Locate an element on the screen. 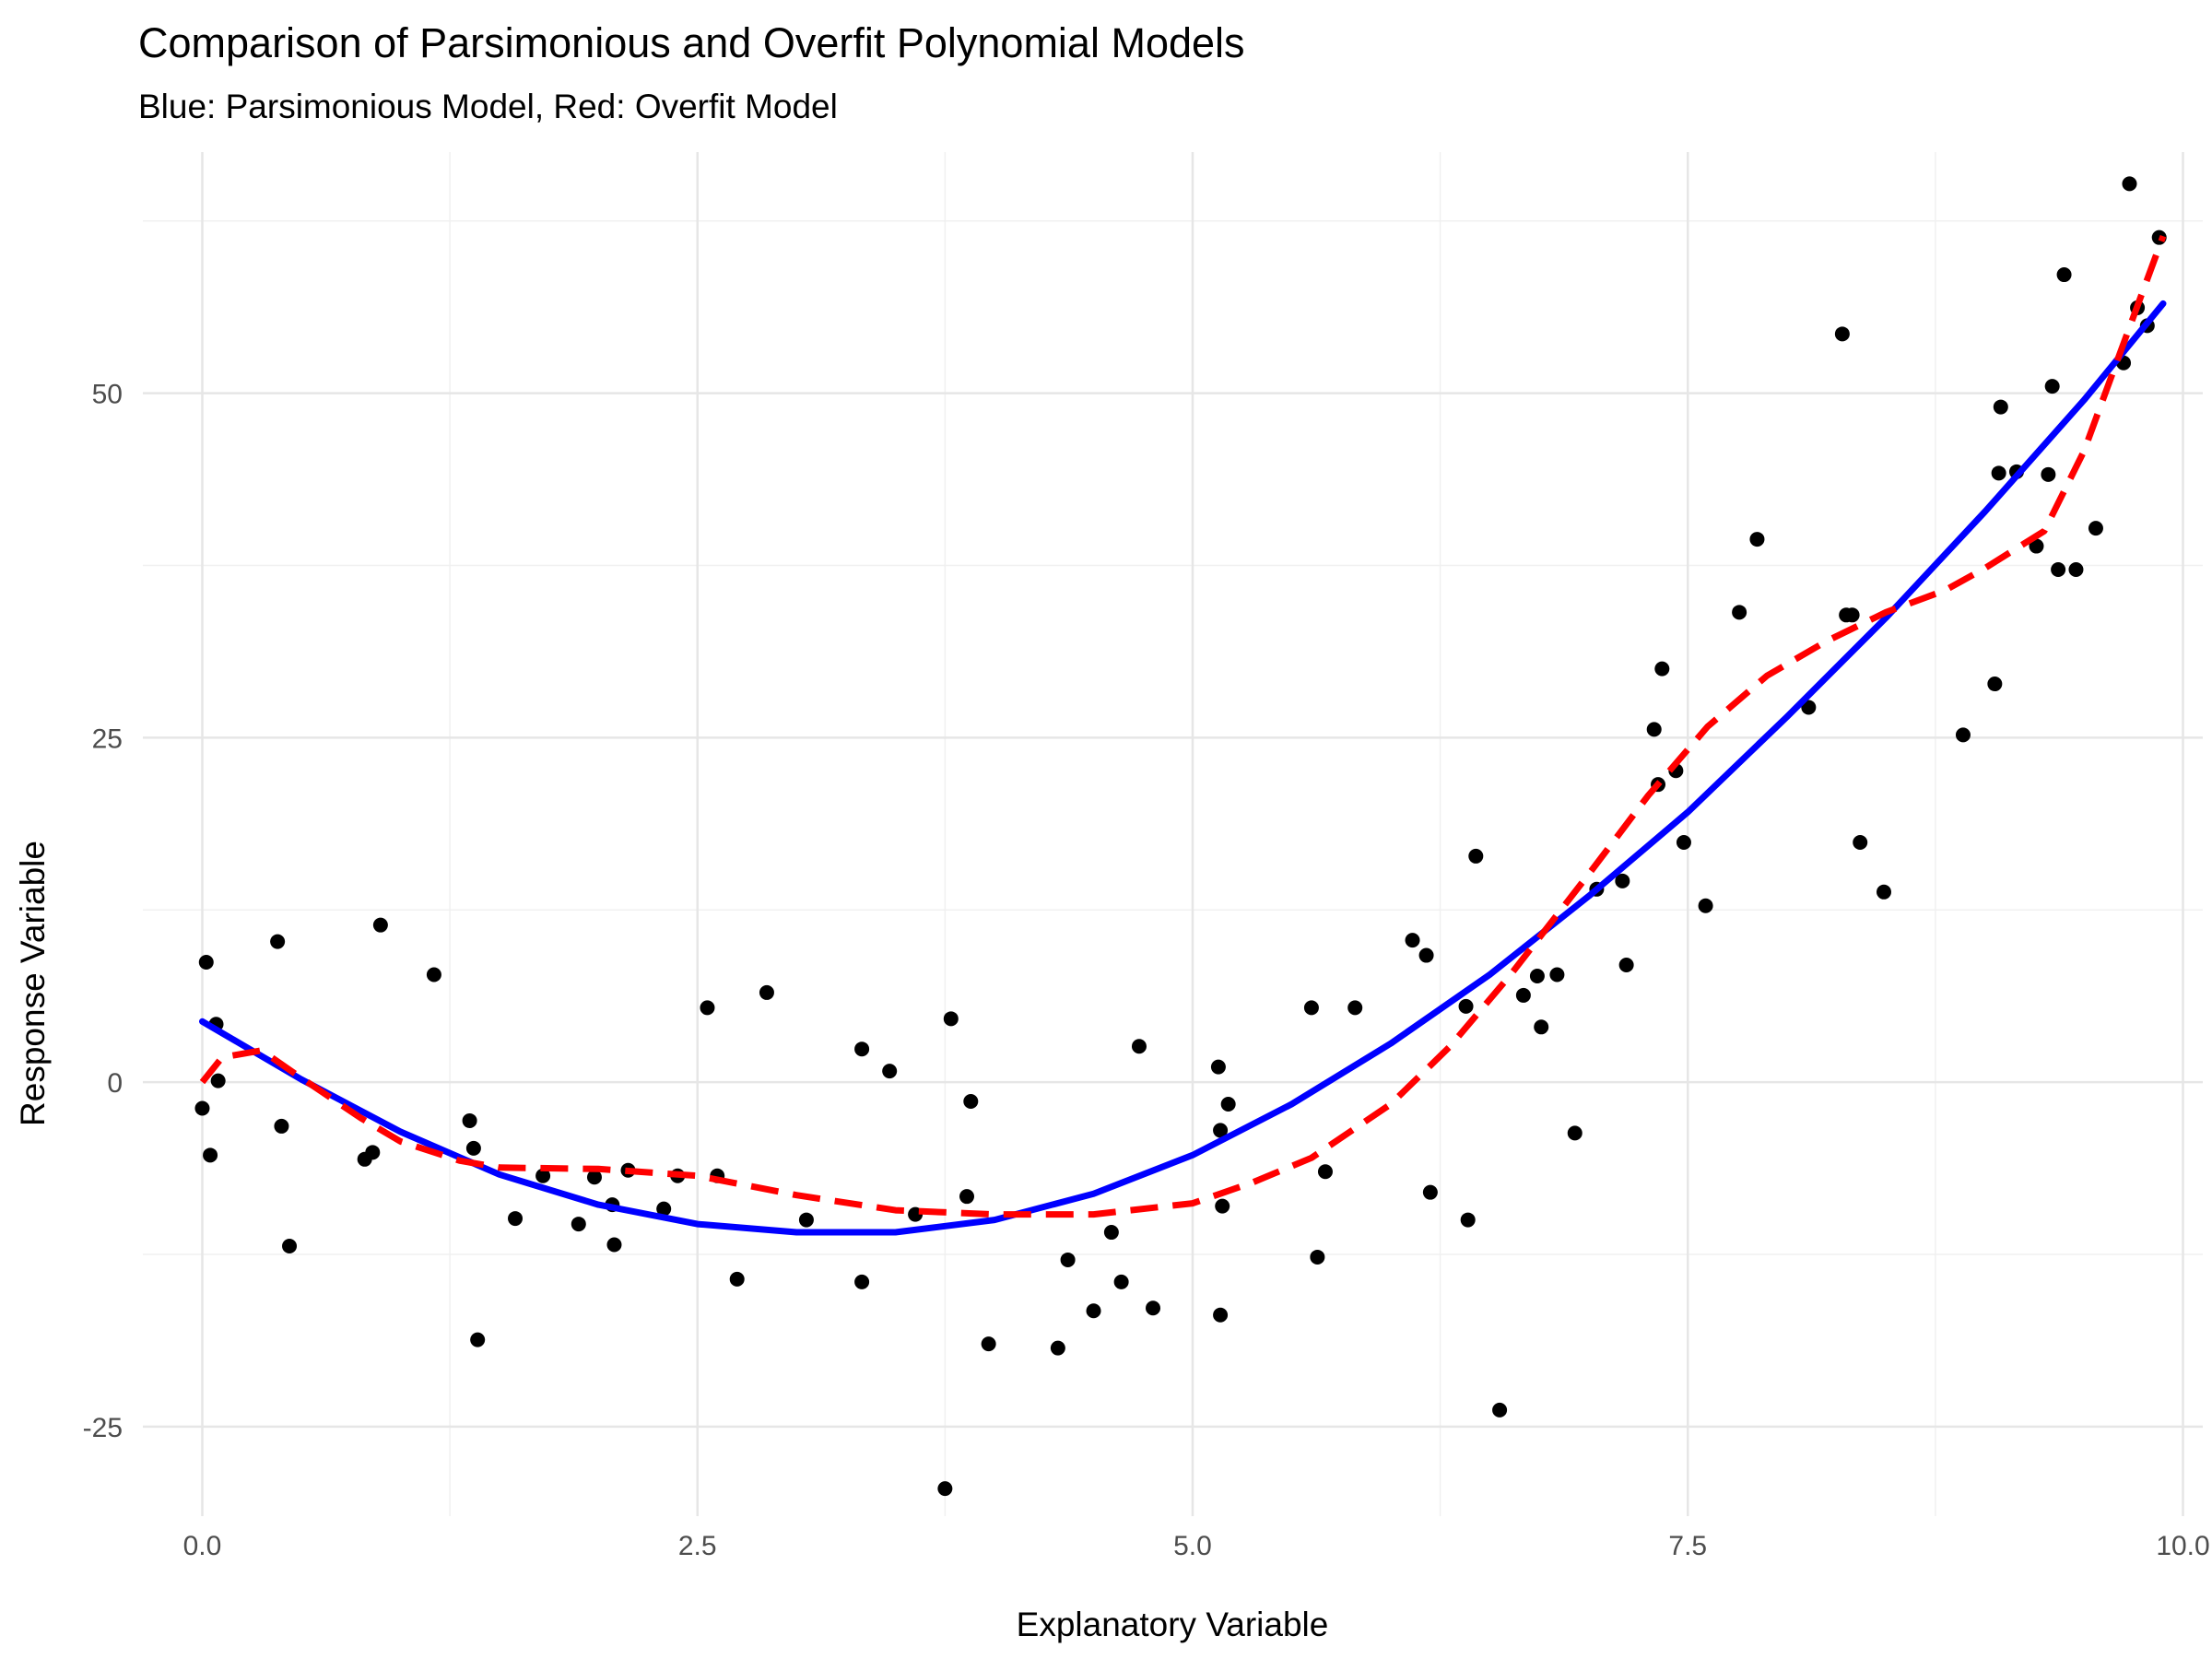 The image size is (2212, 1659). x-tick-label: 0.0 is located at coordinates (202, 1546).